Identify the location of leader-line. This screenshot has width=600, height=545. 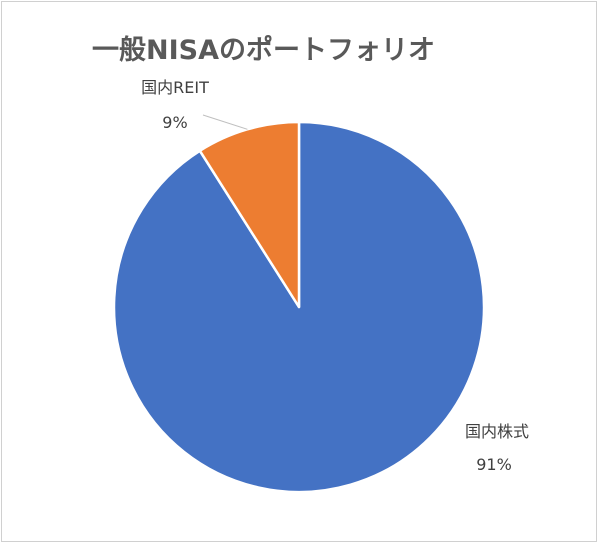
(225, 122).